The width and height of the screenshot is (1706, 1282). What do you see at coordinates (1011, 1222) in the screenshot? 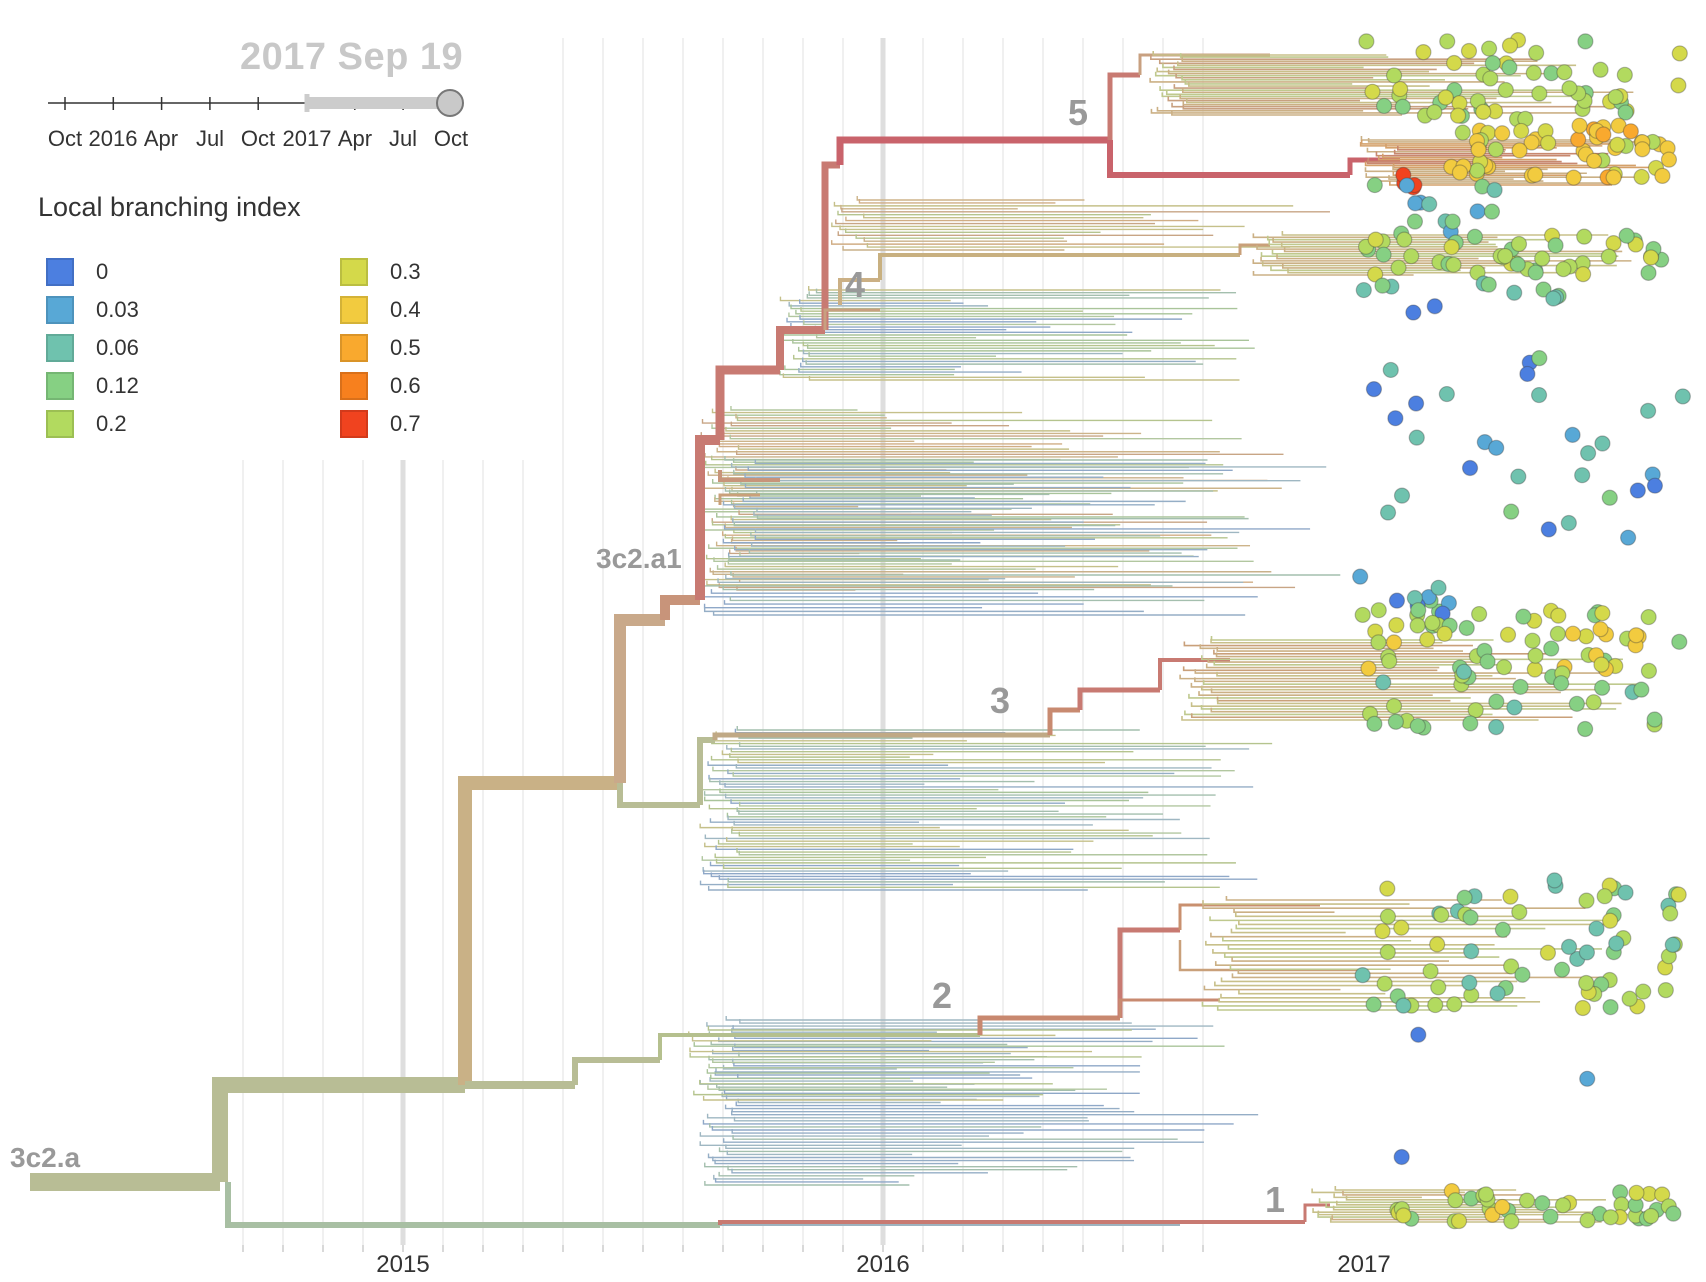
I see `clade-1-branch` at bounding box center [1011, 1222].